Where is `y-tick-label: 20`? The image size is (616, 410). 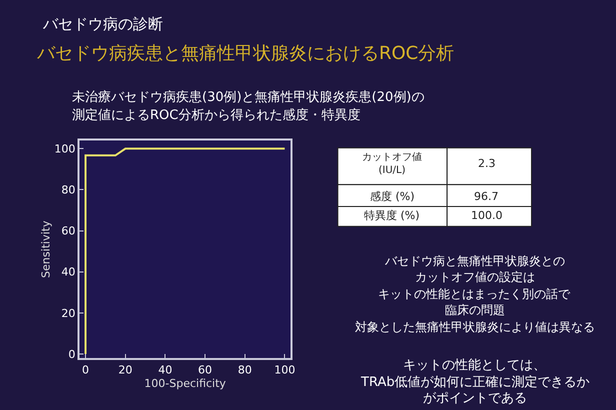
y-tick-label: 20 is located at coordinates (68, 313).